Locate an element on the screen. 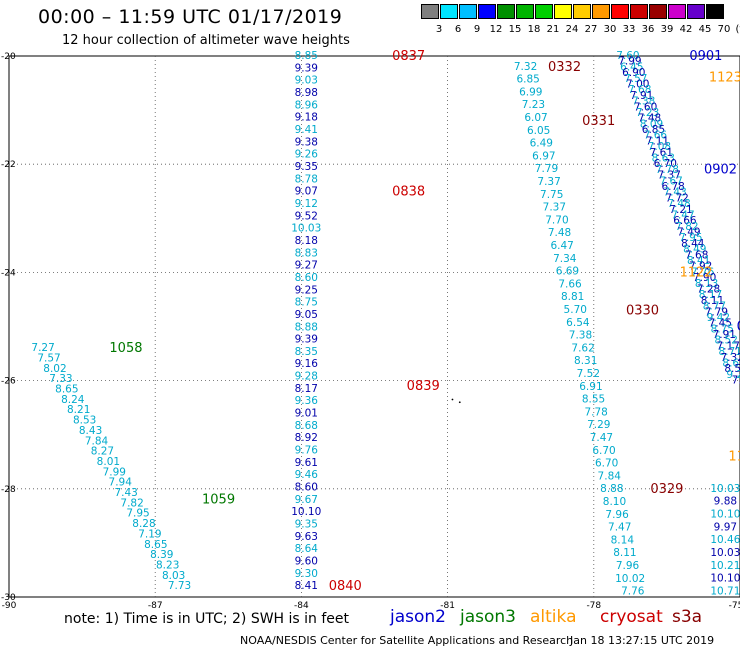 The image size is (740, 650). swh-value: 9.42 is located at coordinates (718, 318).